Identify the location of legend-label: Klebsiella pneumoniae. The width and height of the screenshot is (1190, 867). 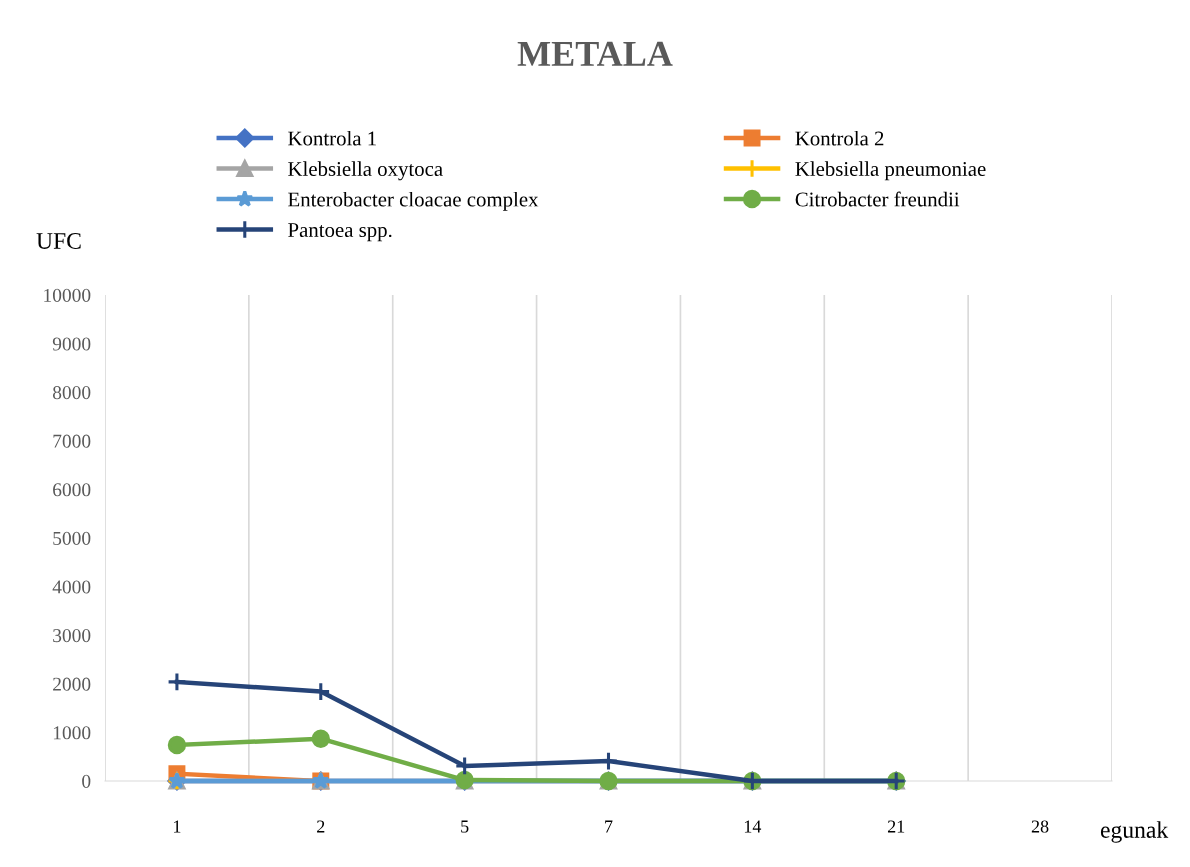
(890, 171).